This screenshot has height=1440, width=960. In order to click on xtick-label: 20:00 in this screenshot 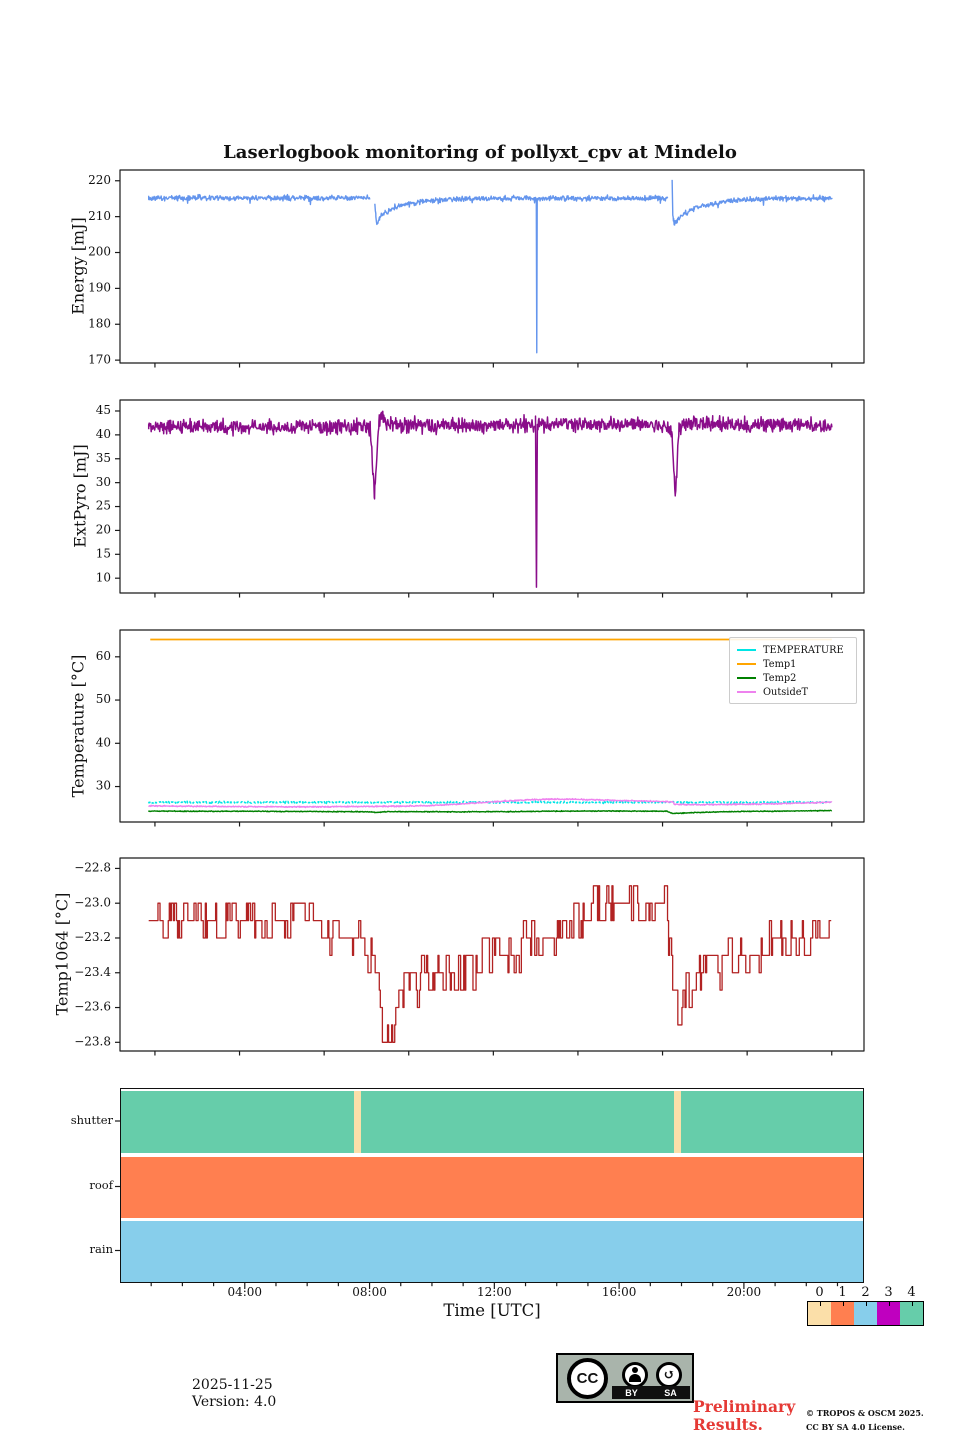, I will do `click(744, 1292)`.